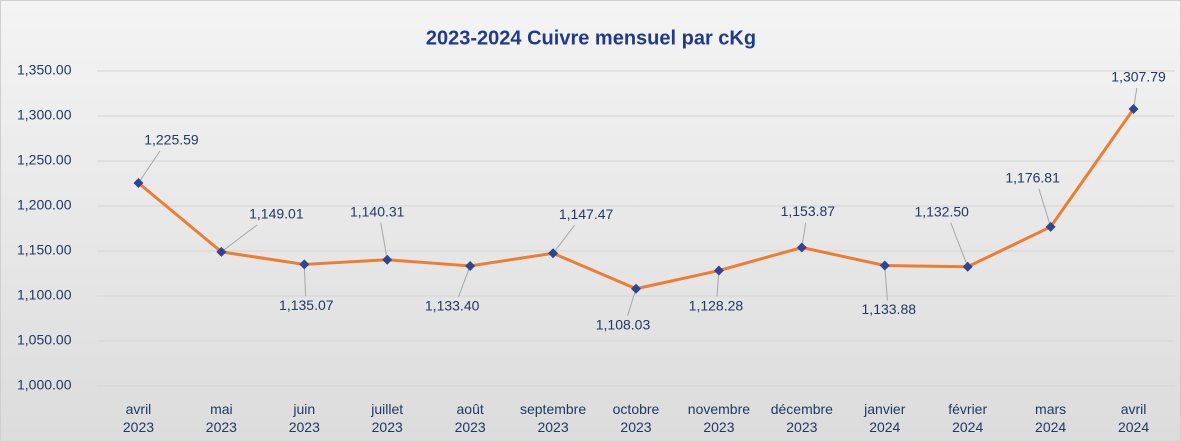 The width and height of the screenshot is (1181, 442). I want to click on data-label: 1,133.40, so click(452, 306).